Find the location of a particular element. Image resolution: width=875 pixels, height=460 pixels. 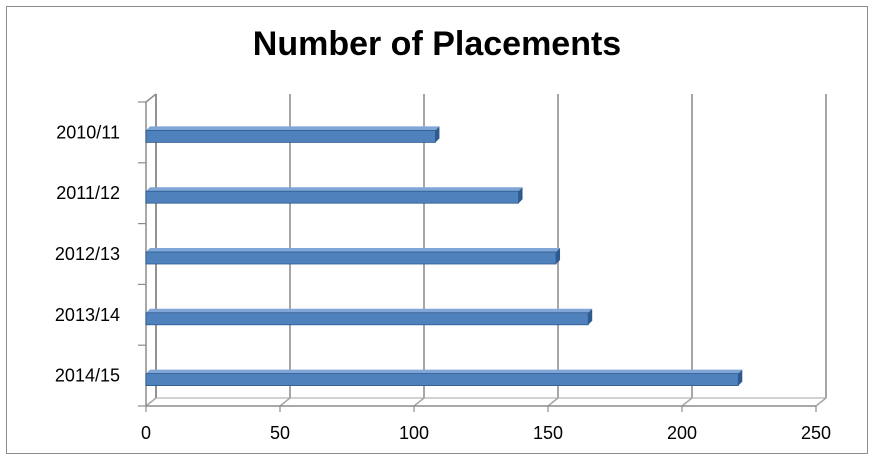

bar-front-2013/14 is located at coordinates (367, 319).